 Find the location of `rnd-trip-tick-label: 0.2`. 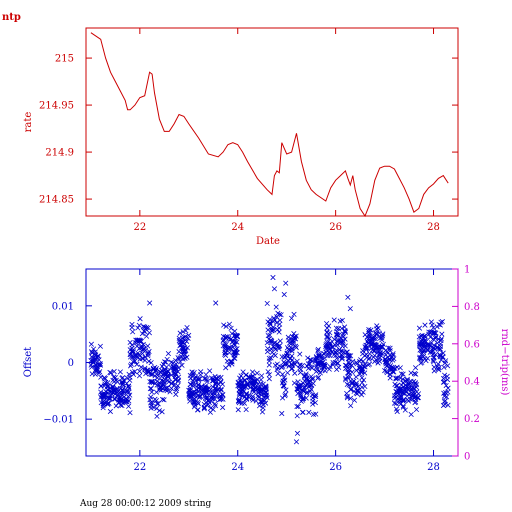

rnd-trip-tick-label: 0.2 is located at coordinates (472, 419).